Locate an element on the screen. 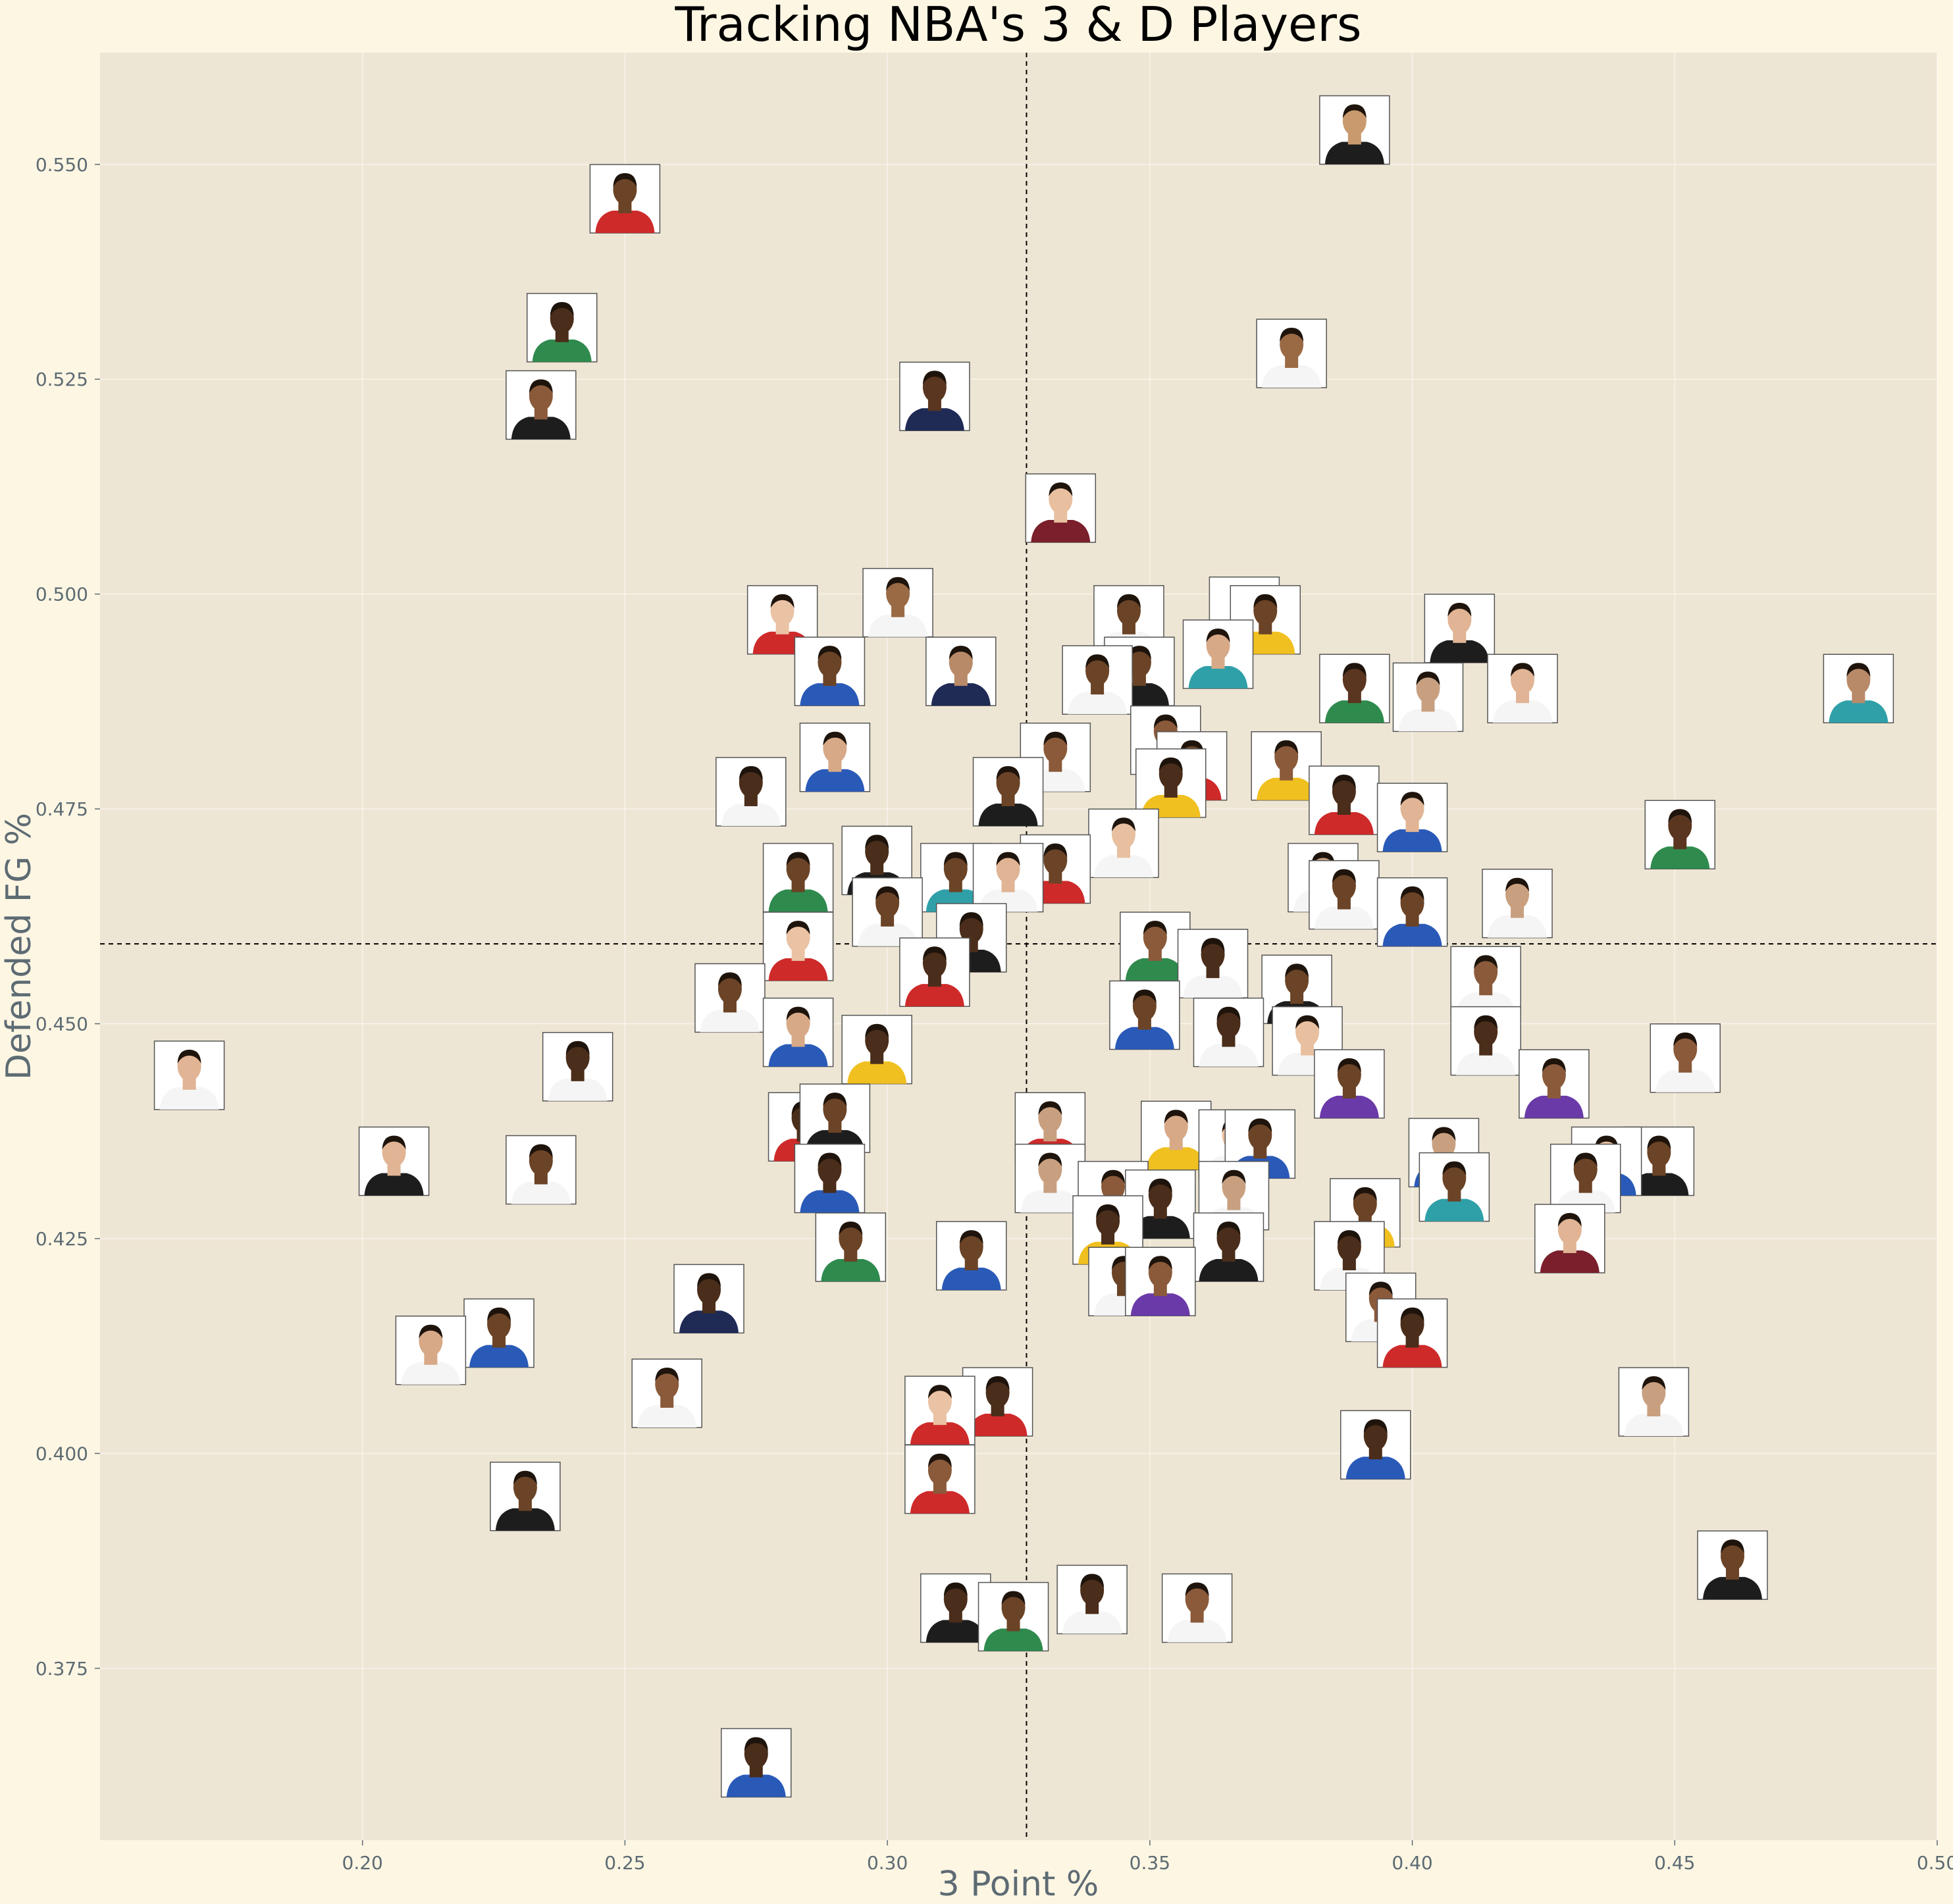 The width and height of the screenshot is (1953, 1904). x-tick-label: 0.35 is located at coordinates (1150, 1863).